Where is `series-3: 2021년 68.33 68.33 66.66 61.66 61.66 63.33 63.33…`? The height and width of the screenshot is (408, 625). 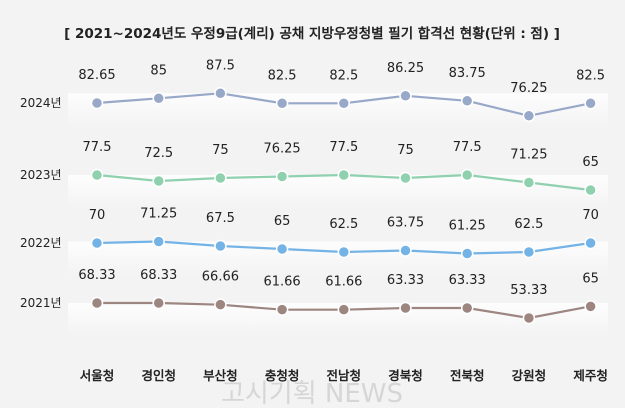
series-3: 2021년 68.33 68.33 66.66 61.66 61.66 63.33 63.33… is located at coordinates (309, 296).